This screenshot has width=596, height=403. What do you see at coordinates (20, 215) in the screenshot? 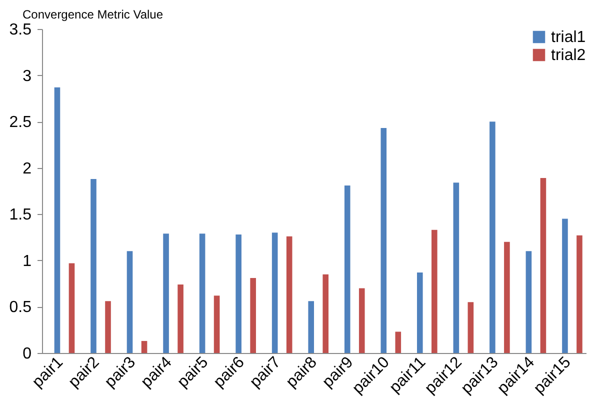
I see `y-tick-label: 1.5` at bounding box center [20, 215].